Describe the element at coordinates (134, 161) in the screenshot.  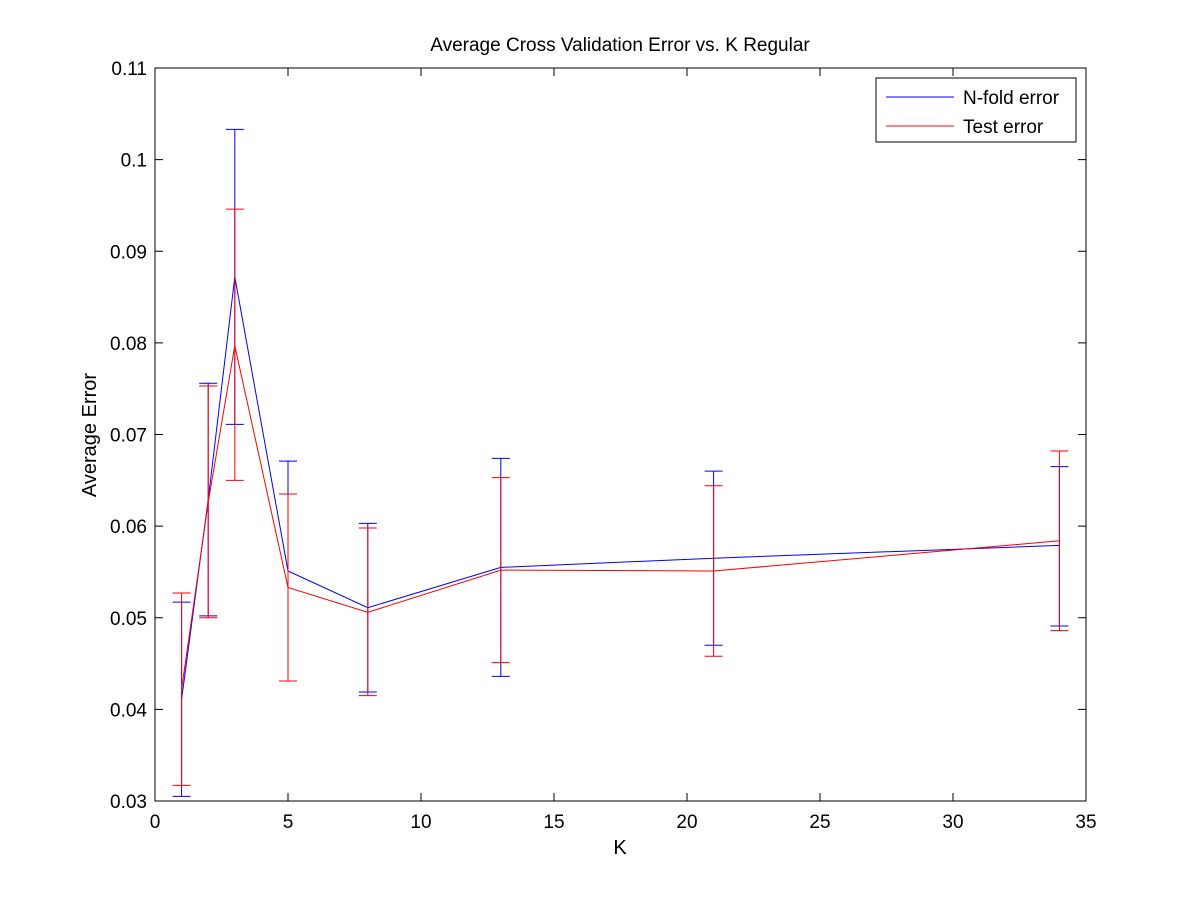
I see `y-tick-label: 0.1` at that location.